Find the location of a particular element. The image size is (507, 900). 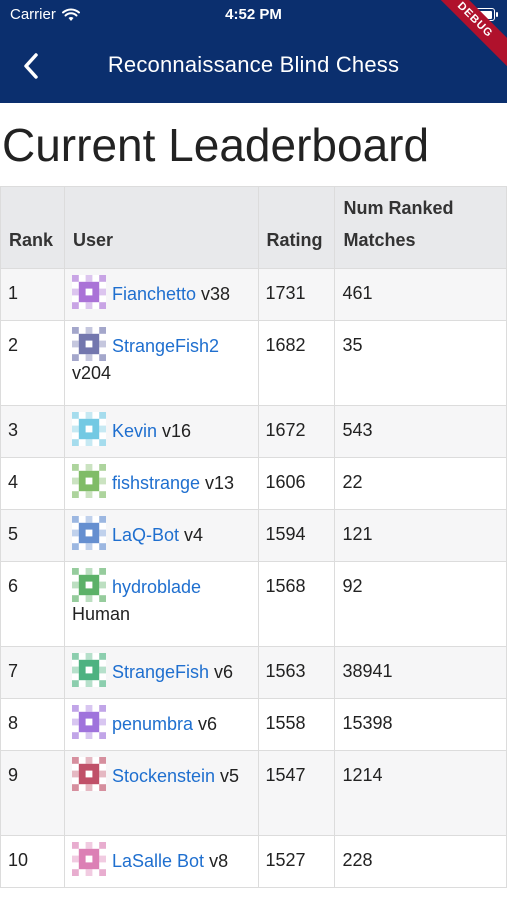

cell-user: LaSalle Bot v8 is located at coordinates (161, 861).